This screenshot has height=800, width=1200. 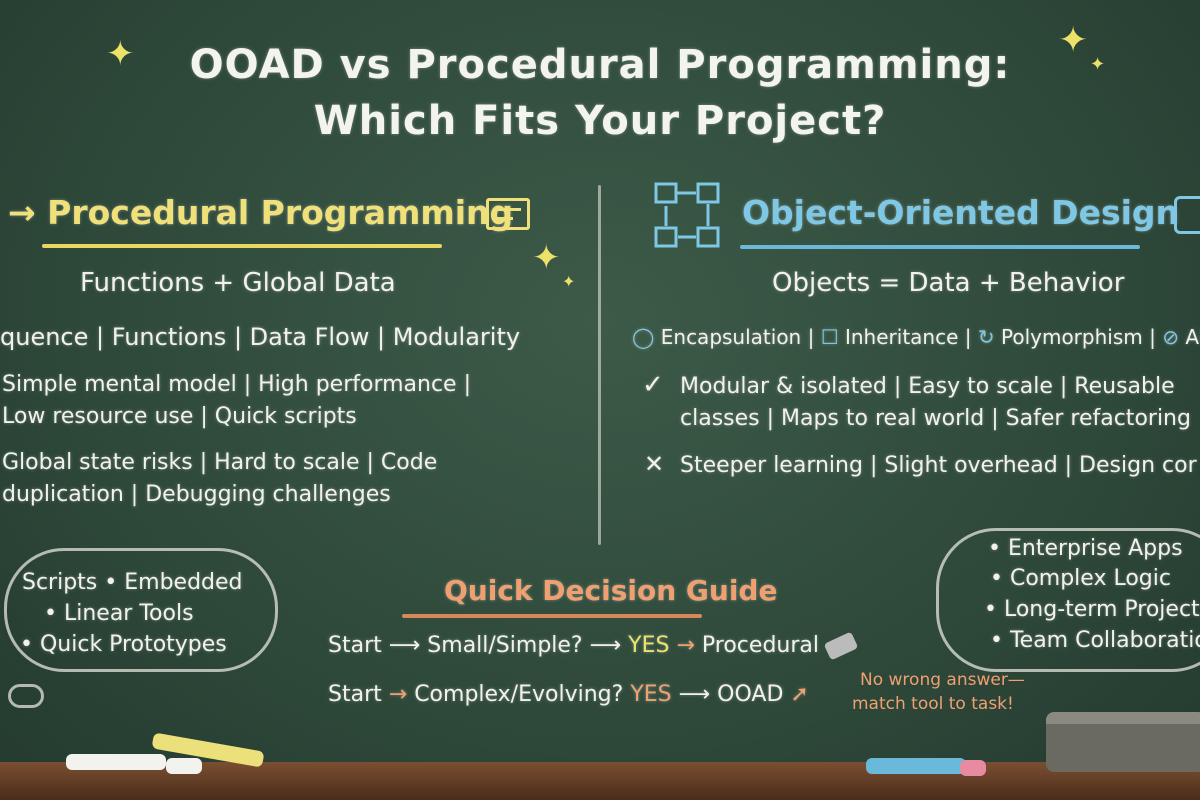 What do you see at coordinates (242, 246) in the screenshot?
I see `procedural-underline` at bounding box center [242, 246].